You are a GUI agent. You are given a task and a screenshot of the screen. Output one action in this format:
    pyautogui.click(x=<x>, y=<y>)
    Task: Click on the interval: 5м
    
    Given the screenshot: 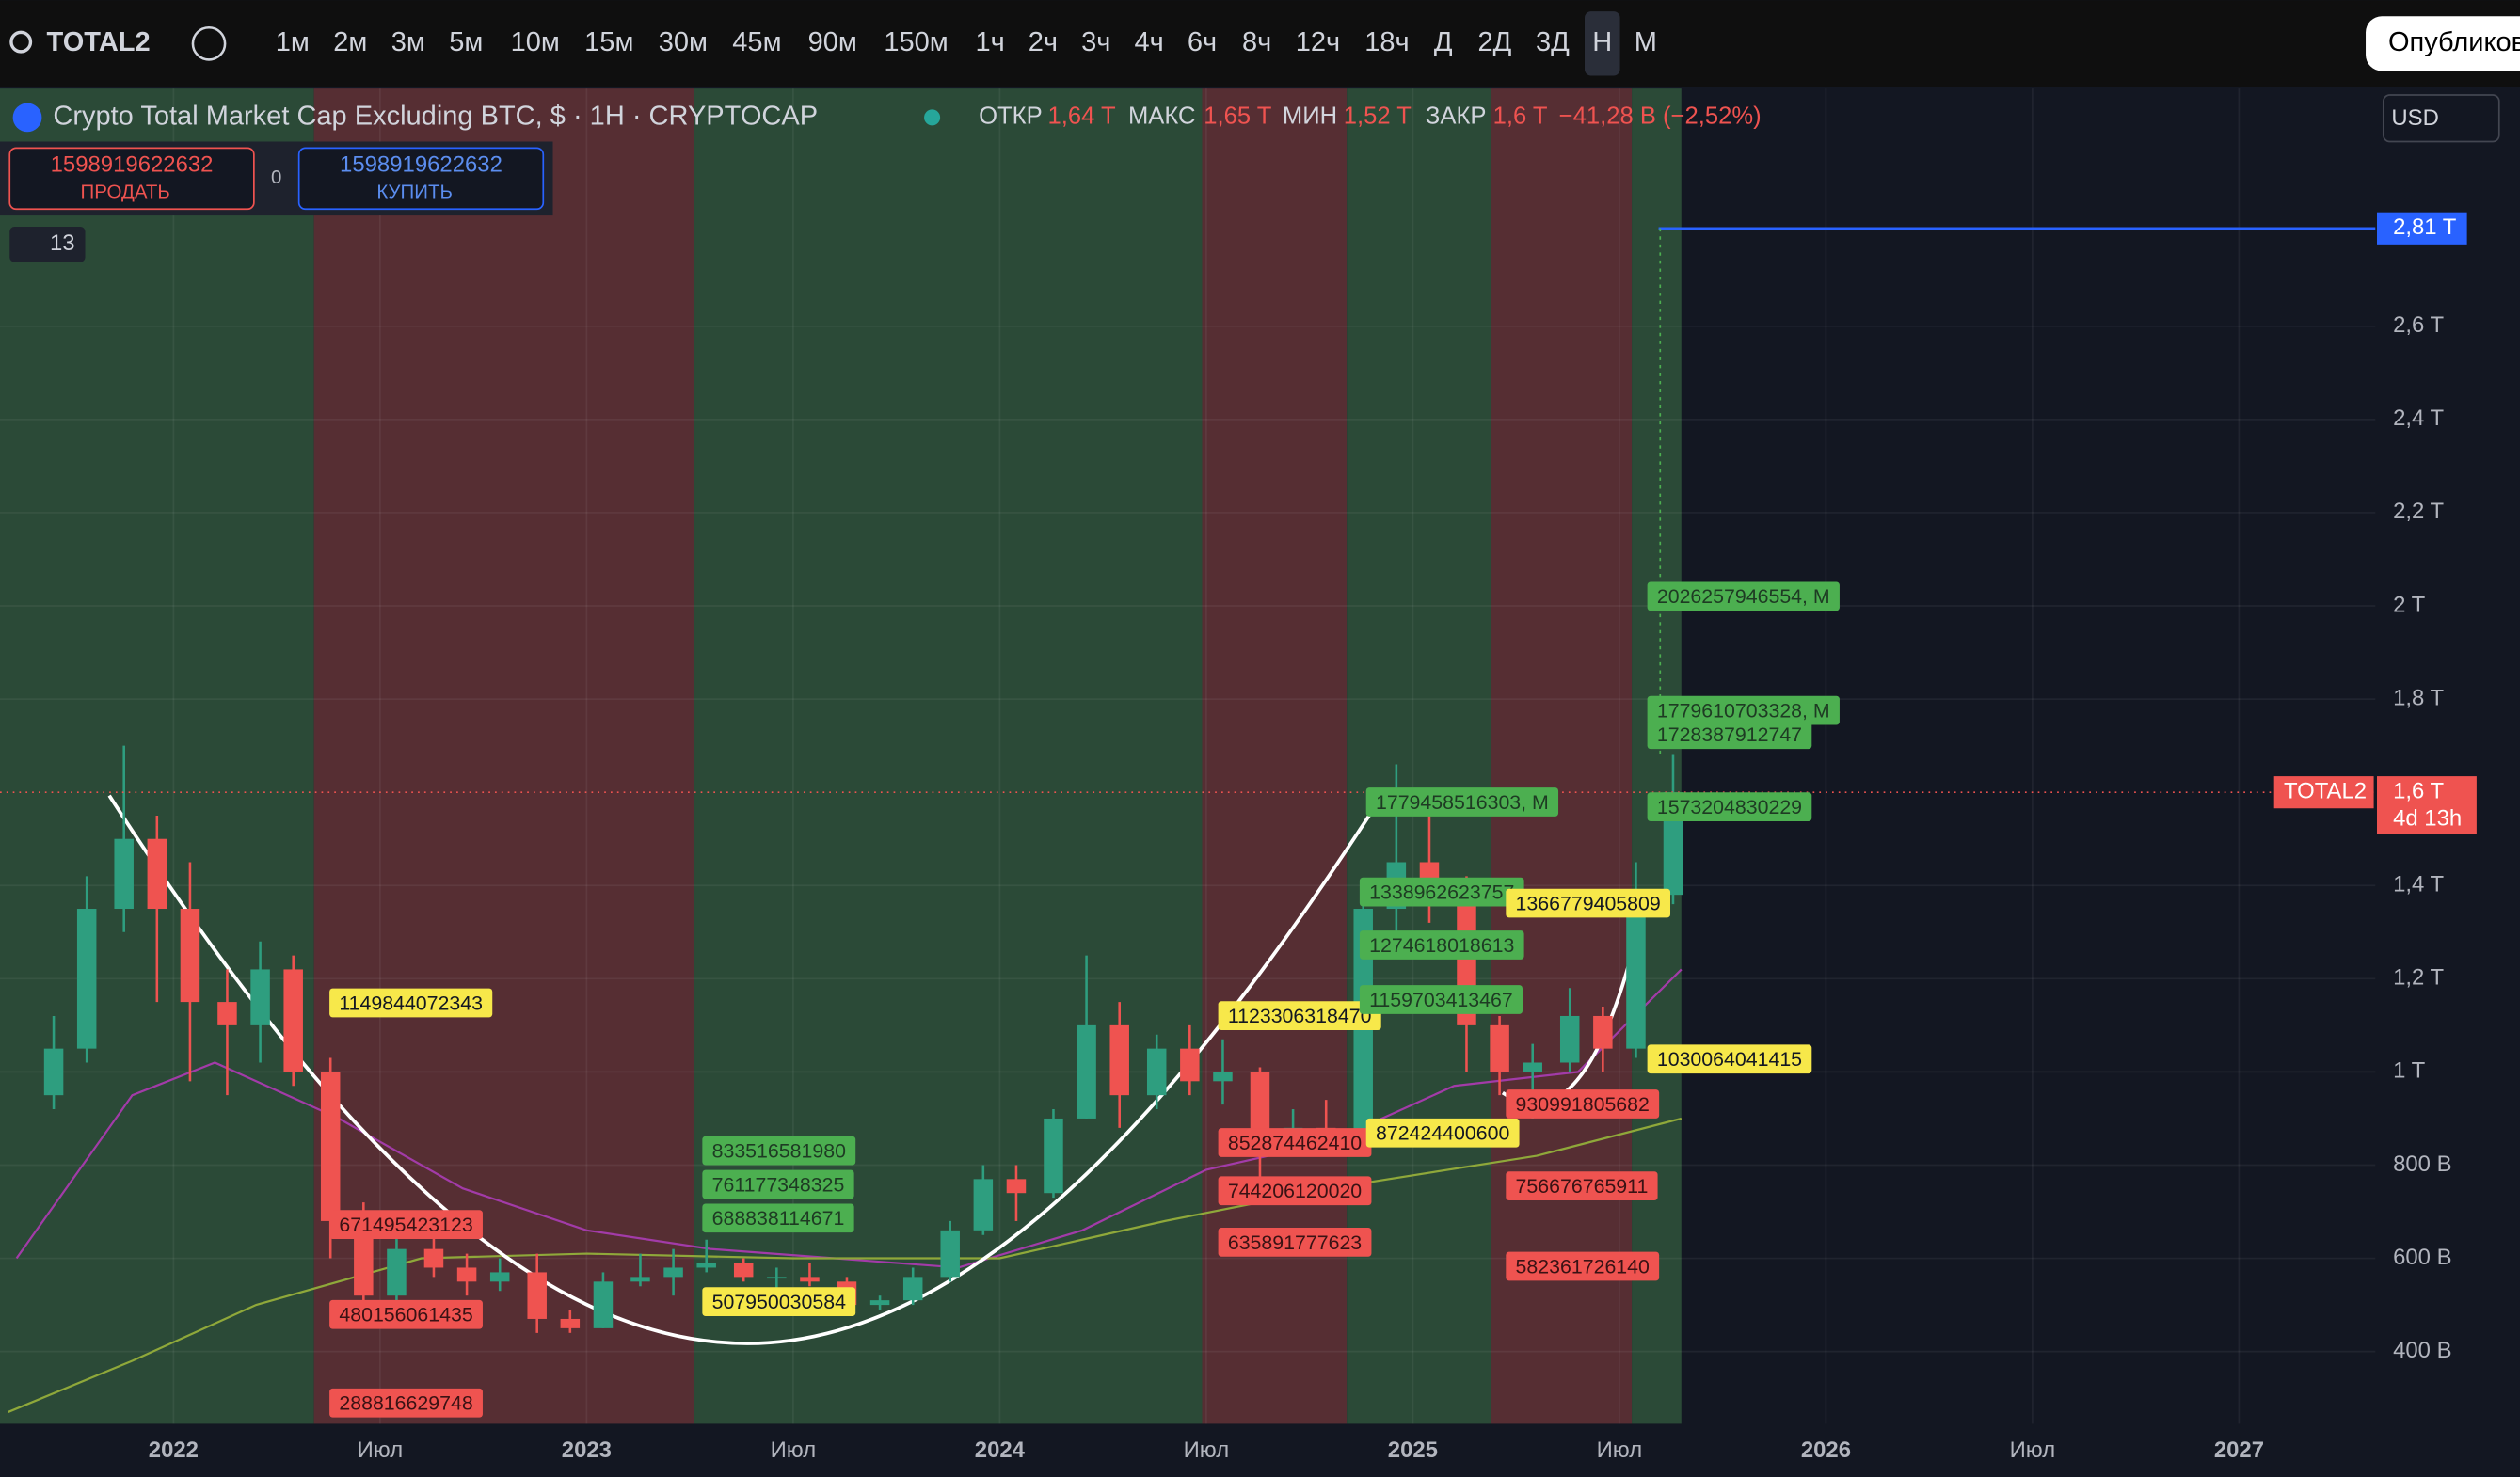 What is the action you would take?
    pyautogui.click(x=466, y=42)
    